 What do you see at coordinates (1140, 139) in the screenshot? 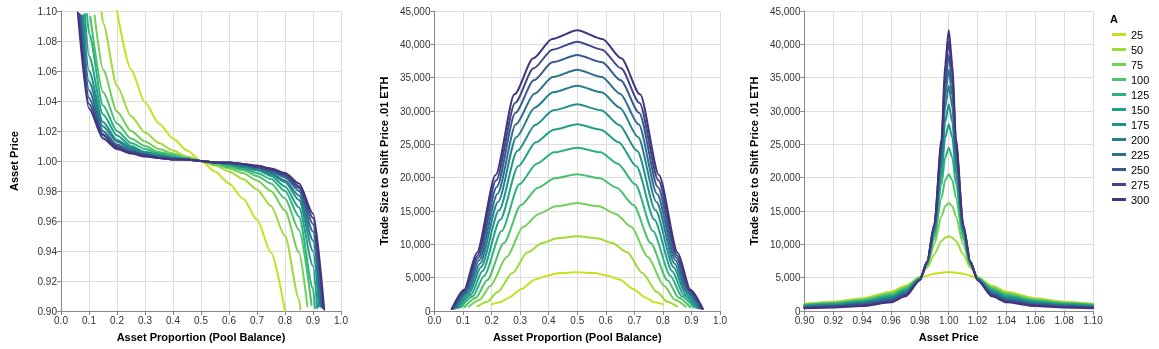
I see `legend-label: 200` at bounding box center [1140, 139].